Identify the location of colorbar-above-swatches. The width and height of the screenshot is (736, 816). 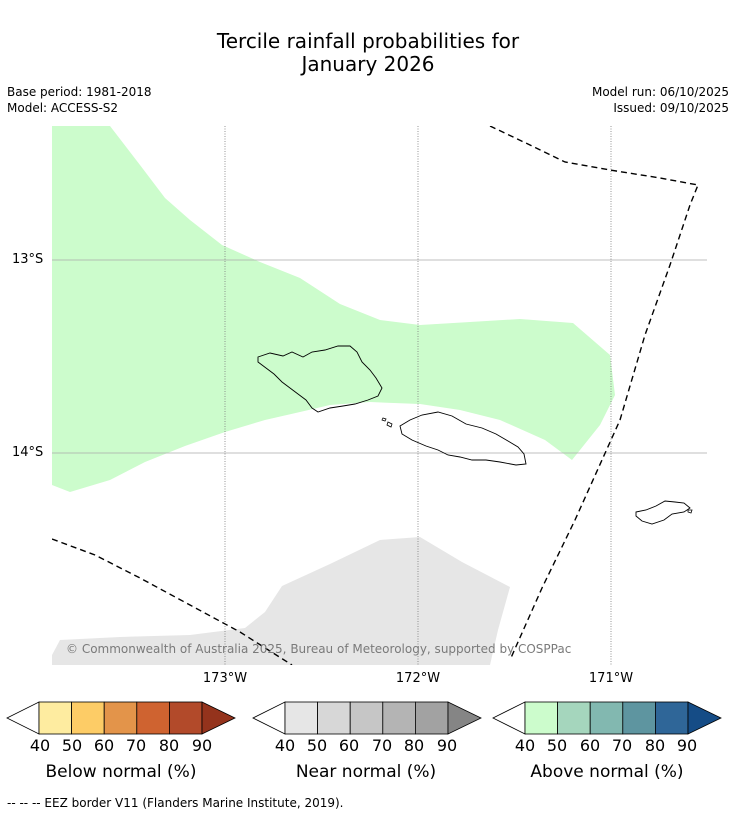
(607, 718).